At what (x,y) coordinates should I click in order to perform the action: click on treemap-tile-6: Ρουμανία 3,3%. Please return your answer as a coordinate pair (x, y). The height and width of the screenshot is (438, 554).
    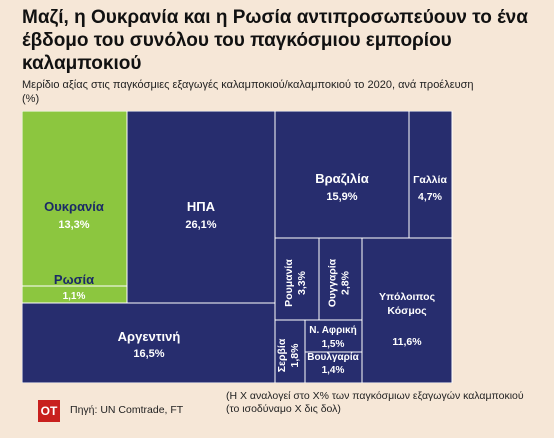
    Looking at the image, I should click on (297, 279).